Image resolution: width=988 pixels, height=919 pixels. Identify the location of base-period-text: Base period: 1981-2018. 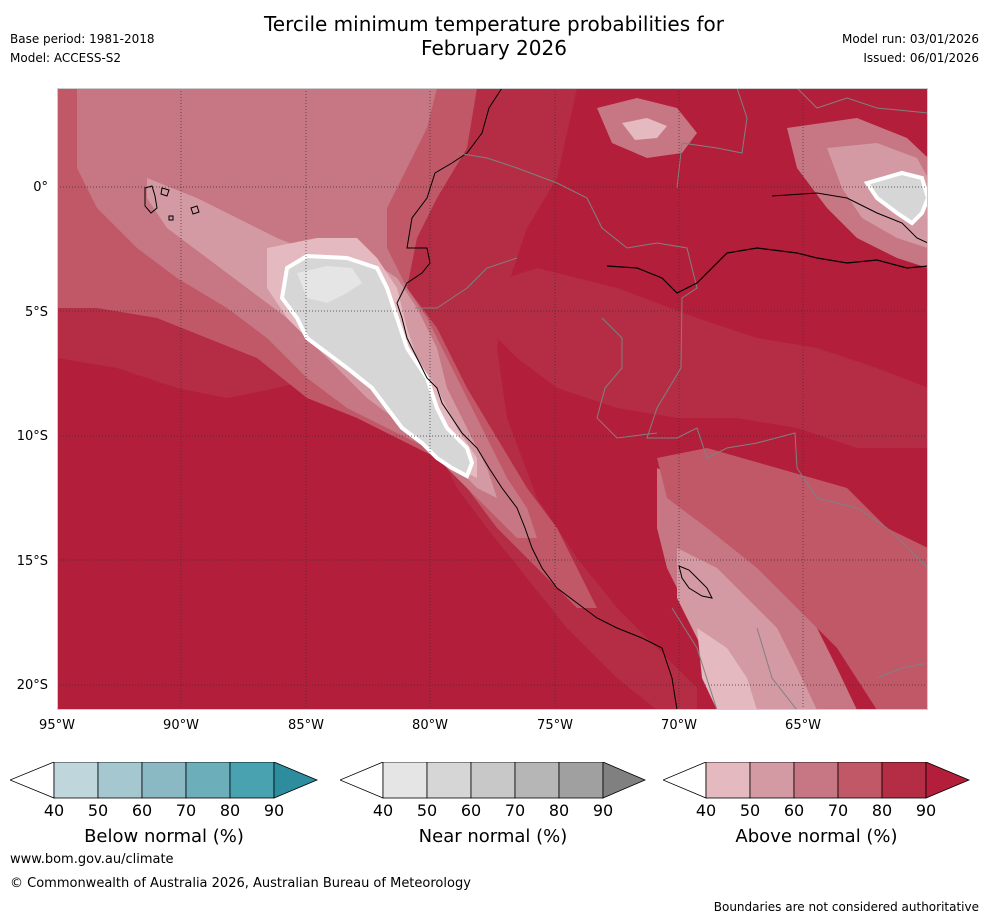
(82, 39).